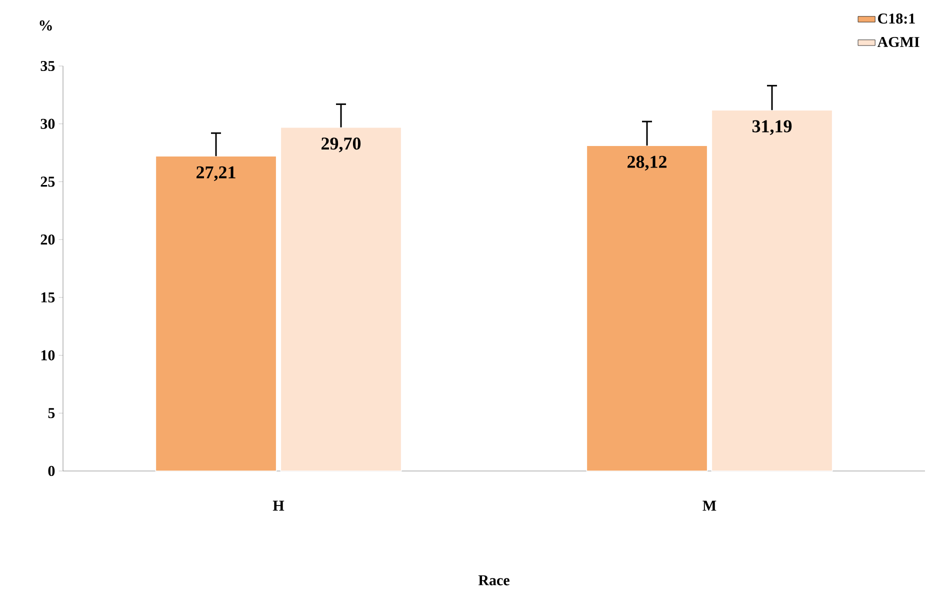 The width and height of the screenshot is (943, 607). Describe the element at coordinates (898, 42) in the screenshot. I see `legend-label: AGMI` at that location.